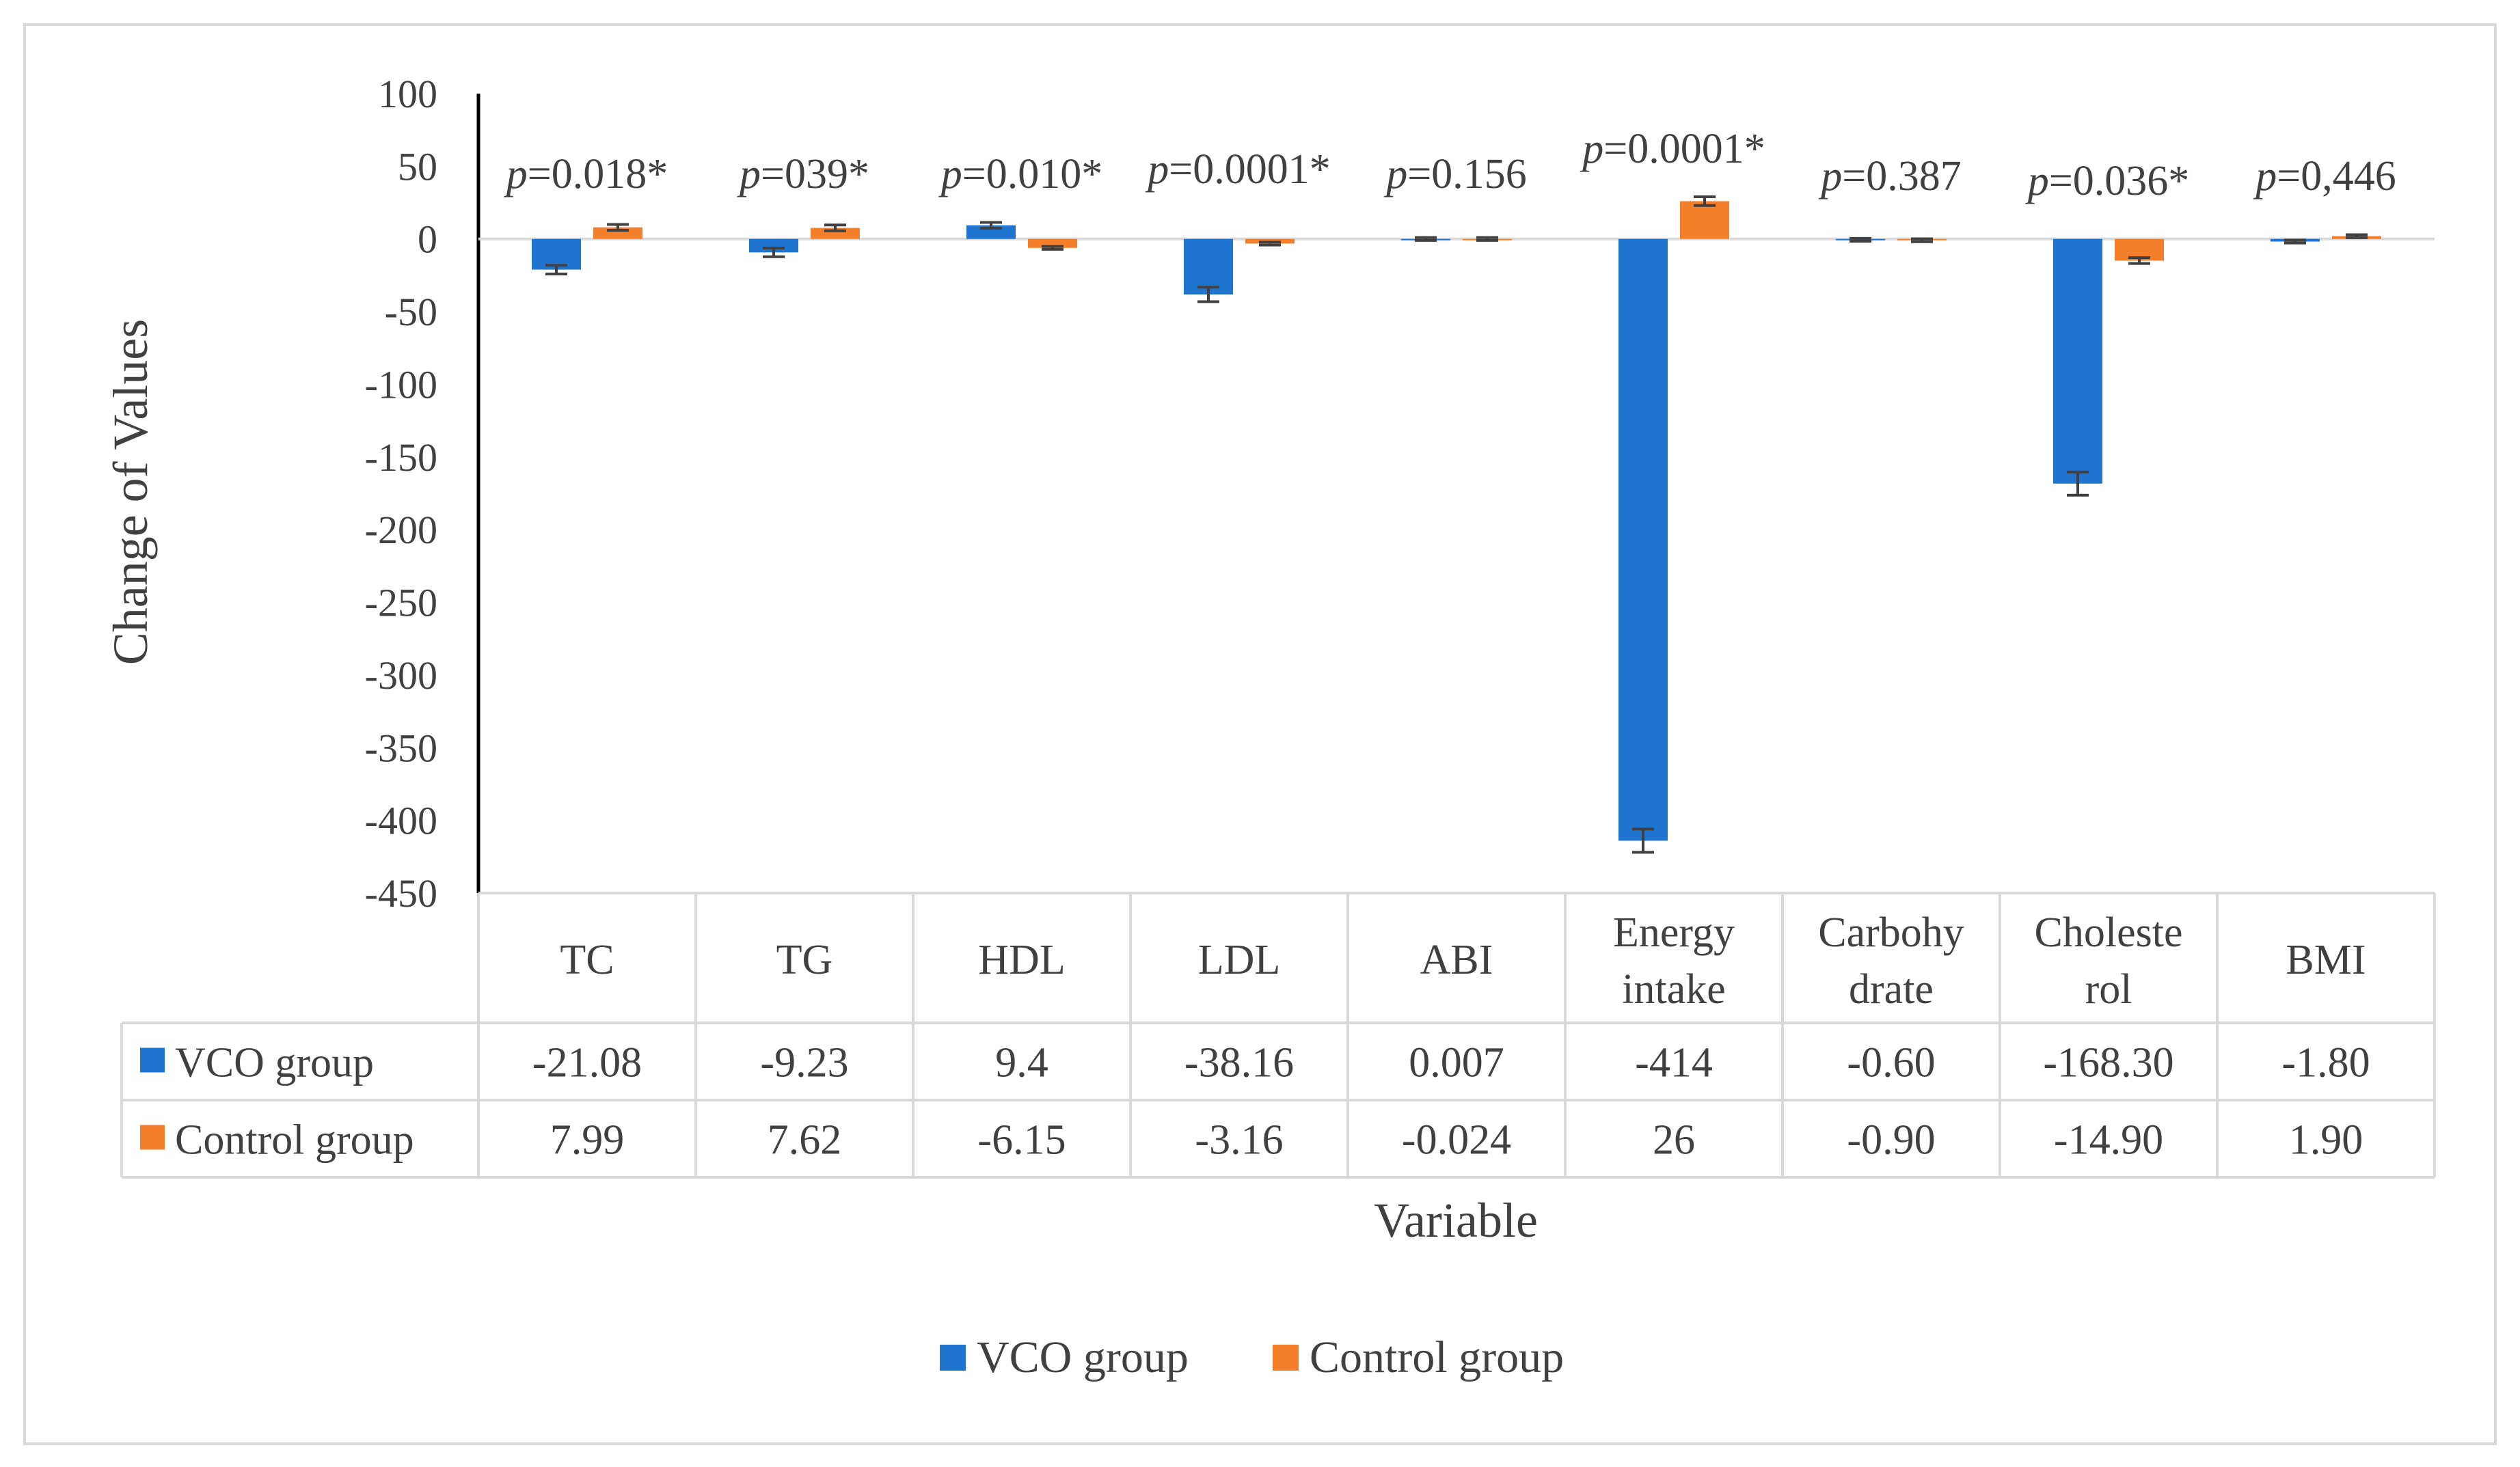 This screenshot has height=1467, width=2520. Describe the element at coordinates (2108, 989) in the screenshot. I see `category-label: rol` at that location.